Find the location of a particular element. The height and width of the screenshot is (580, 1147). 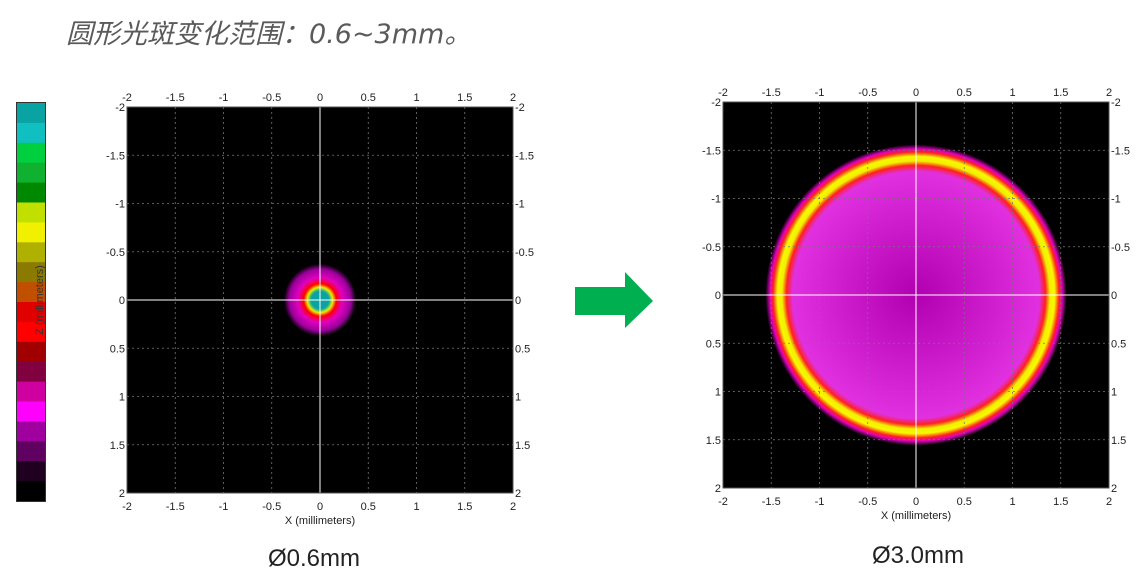

color-scale-bar is located at coordinates (31, 302).